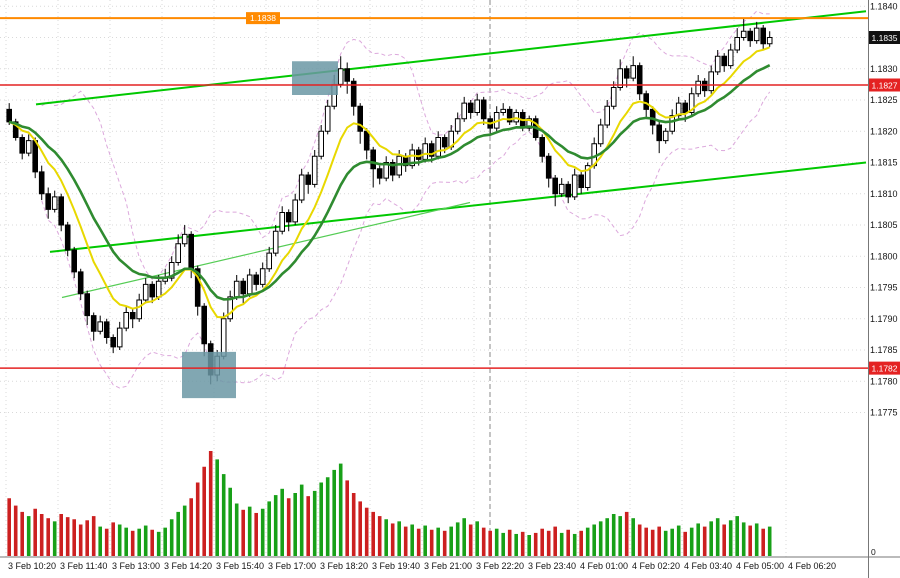 This screenshot has width=900, height=578. I want to click on price-tick-label: 1.1825, so click(884, 100).